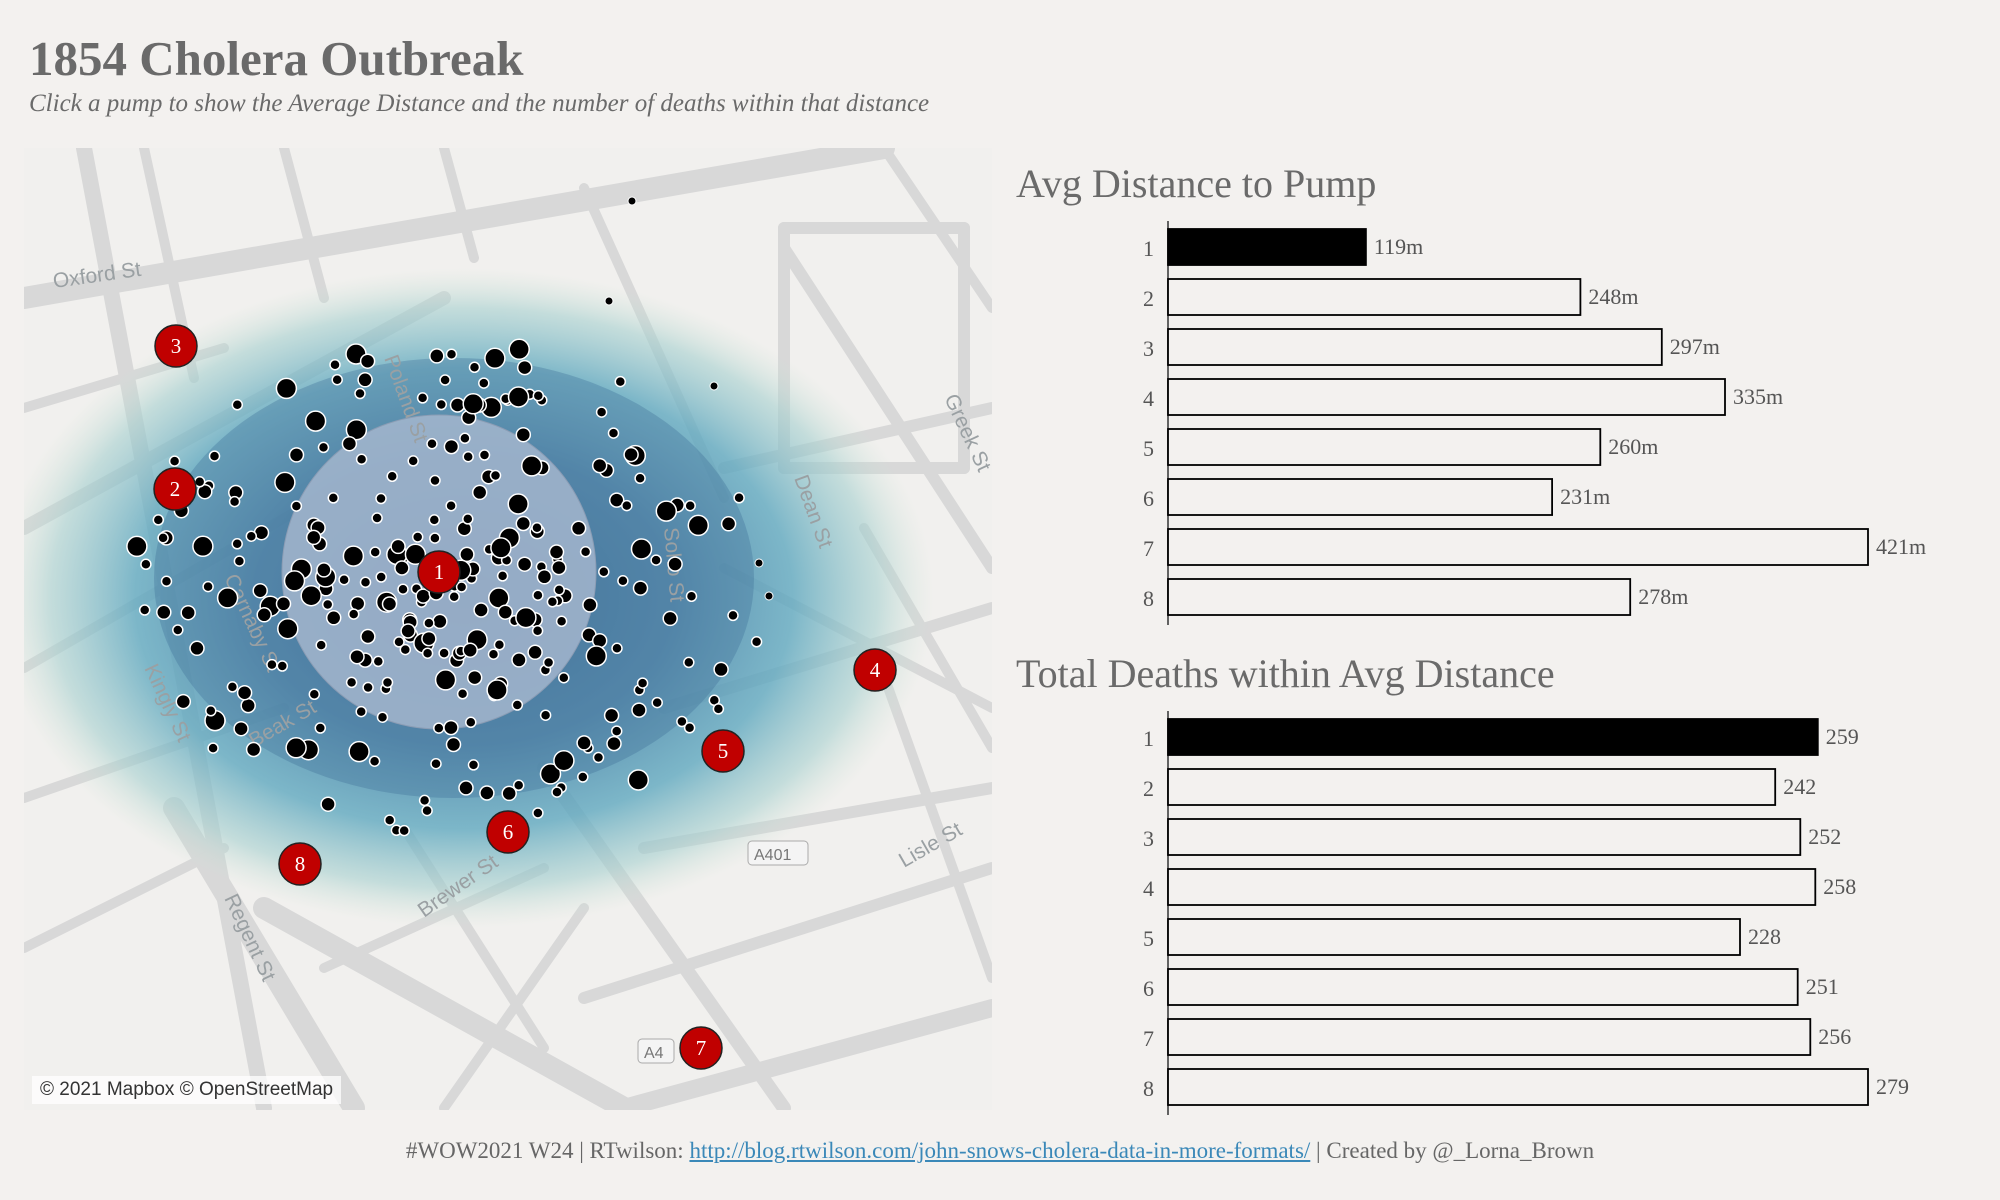 Image resolution: width=2000 pixels, height=1200 pixels. I want to click on bar-value-label: 228, so click(1764, 936).